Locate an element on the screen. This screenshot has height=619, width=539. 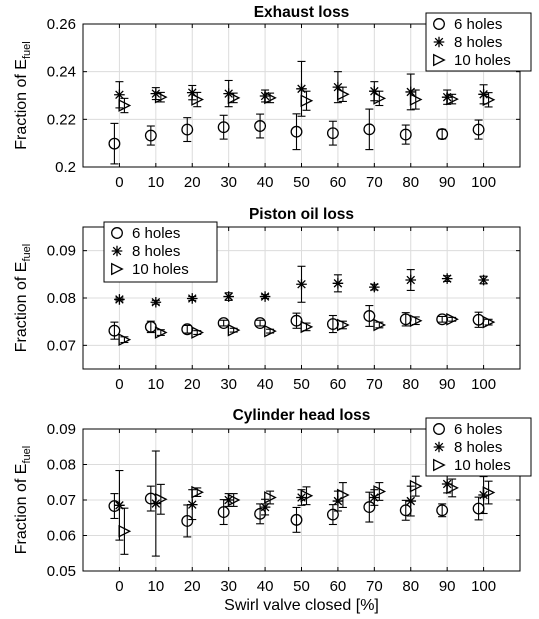
x-tick-label: 70 is located at coordinates (374, 586).